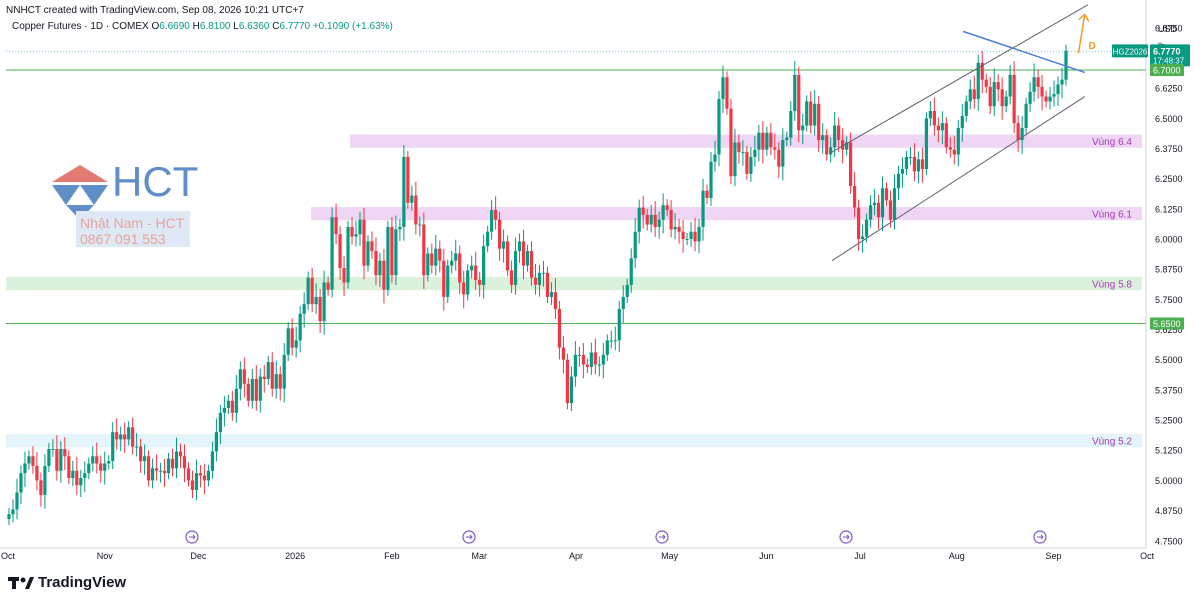 This screenshot has height=604, width=1200. I want to click on y-tick-label: 4.7500, so click(1169, 541).